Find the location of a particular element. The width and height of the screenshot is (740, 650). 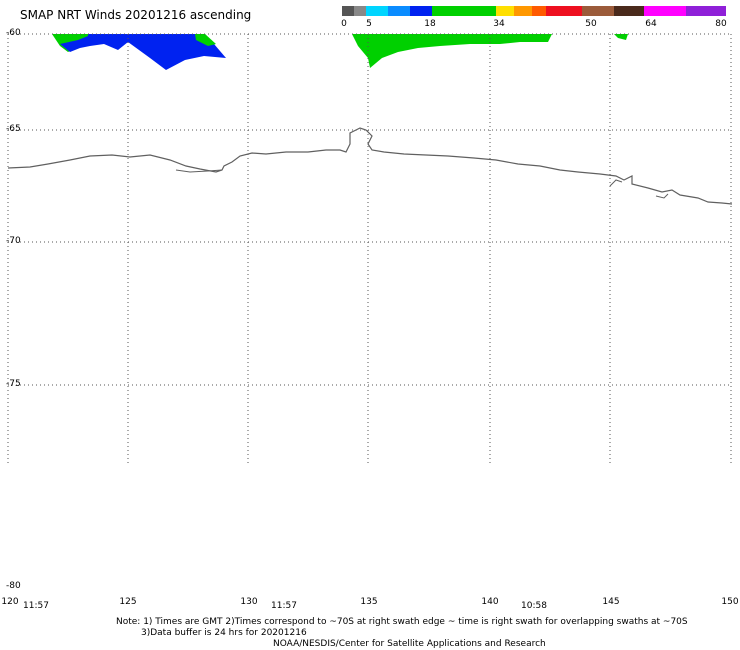

legend-seg-cyan is located at coordinates (377, 11).